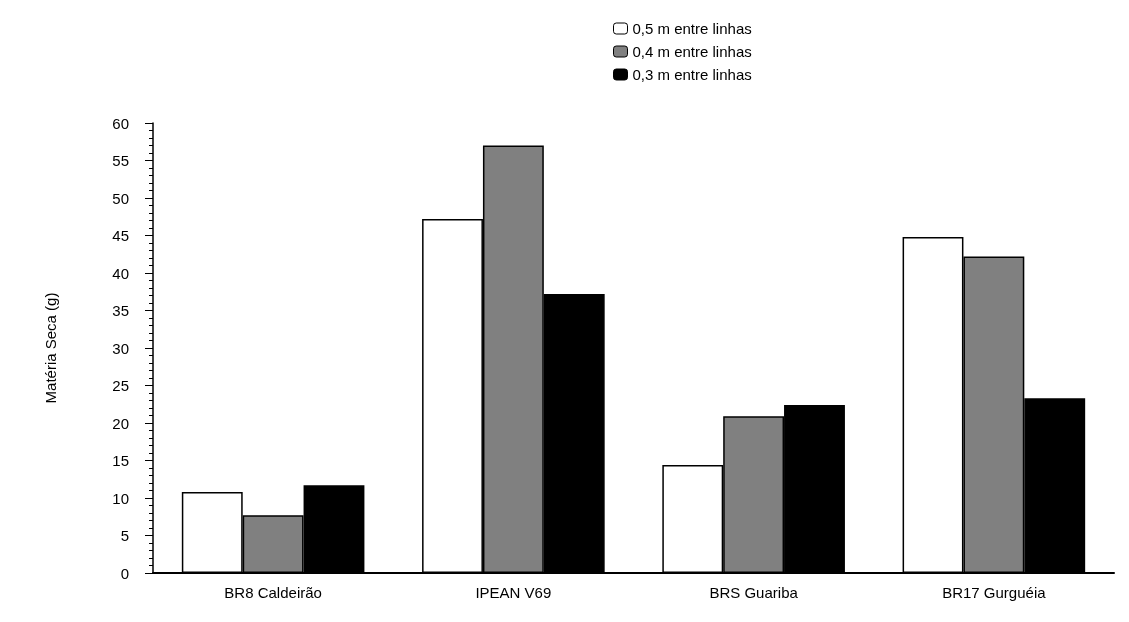 The width and height of the screenshot is (1129, 622). What do you see at coordinates (120, 348) in the screenshot?
I see `y-tick-label: 30` at bounding box center [120, 348].